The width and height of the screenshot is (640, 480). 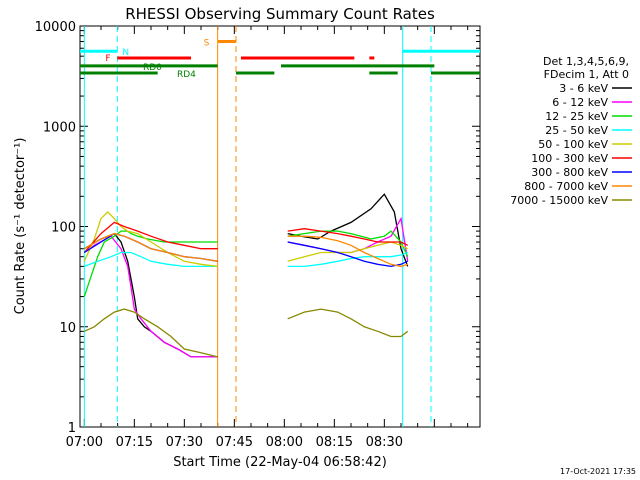 I want to click on y-tick-label: 10, so click(x=67, y=328).